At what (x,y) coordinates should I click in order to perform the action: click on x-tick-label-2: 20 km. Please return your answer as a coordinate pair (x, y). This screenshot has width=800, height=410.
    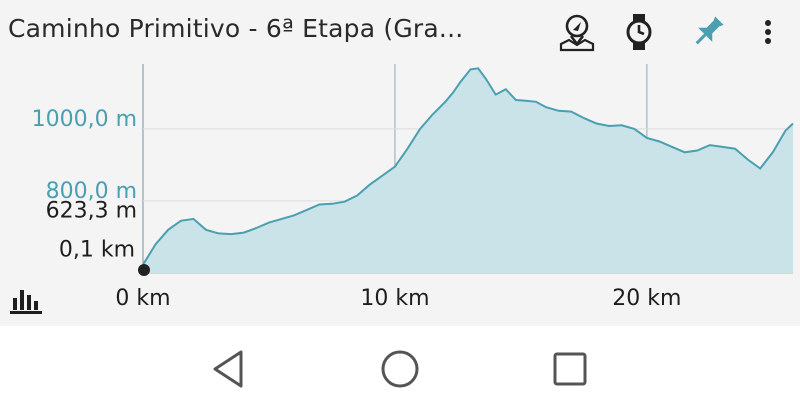
    Looking at the image, I should click on (646, 298).